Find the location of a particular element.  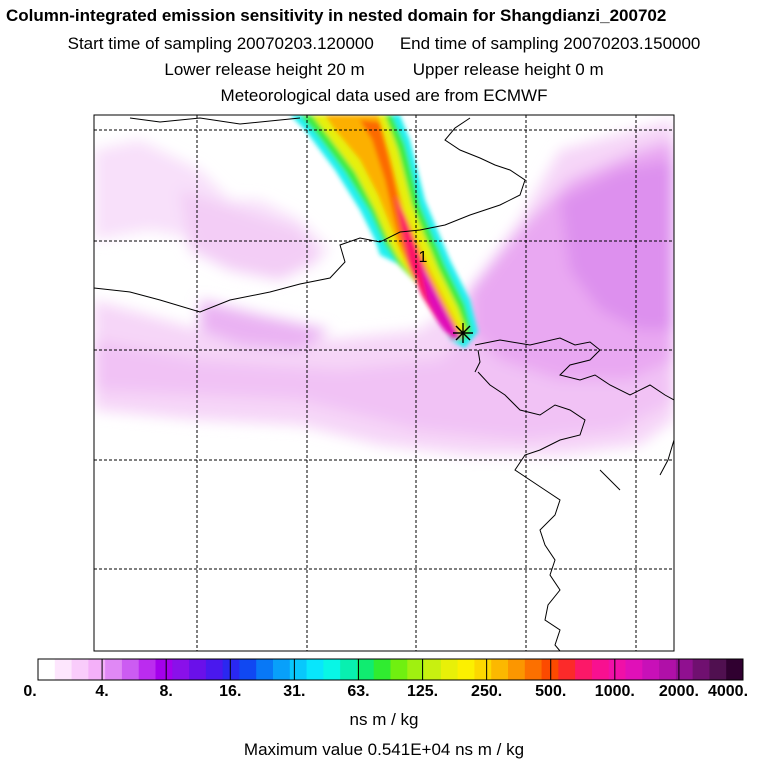

colorbar-tick-label: 4000. is located at coordinates (728, 691).